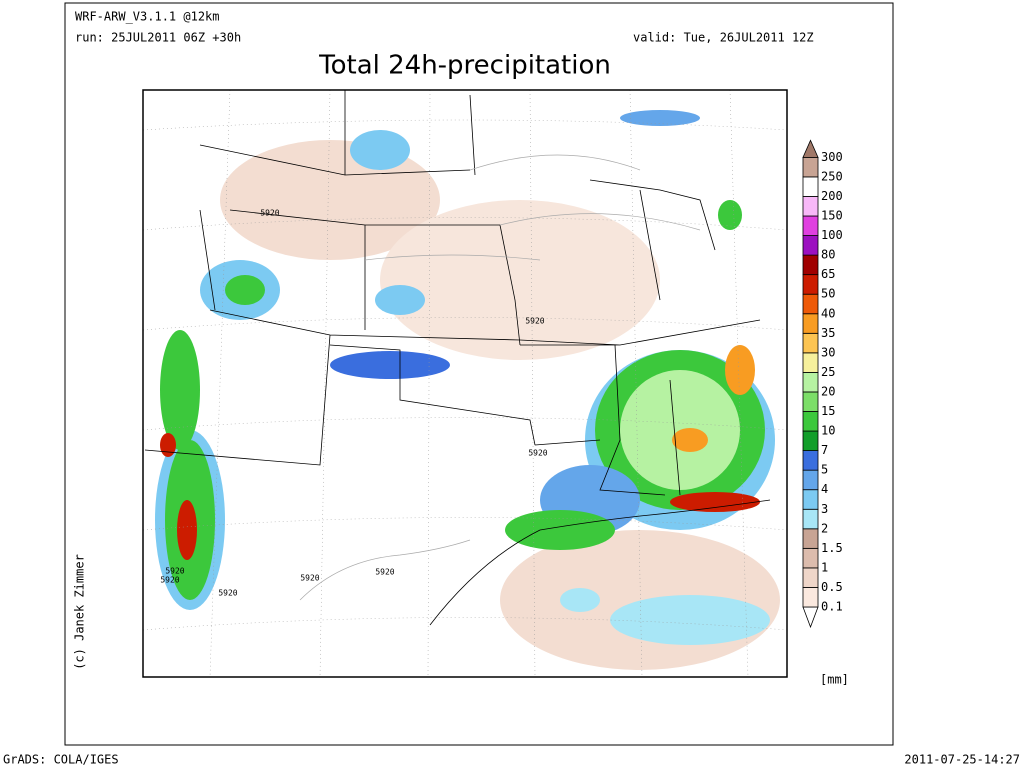  What do you see at coordinates (824, 470) in the screenshot?
I see `colorbar-label: 5` at bounding box center [824, 470].